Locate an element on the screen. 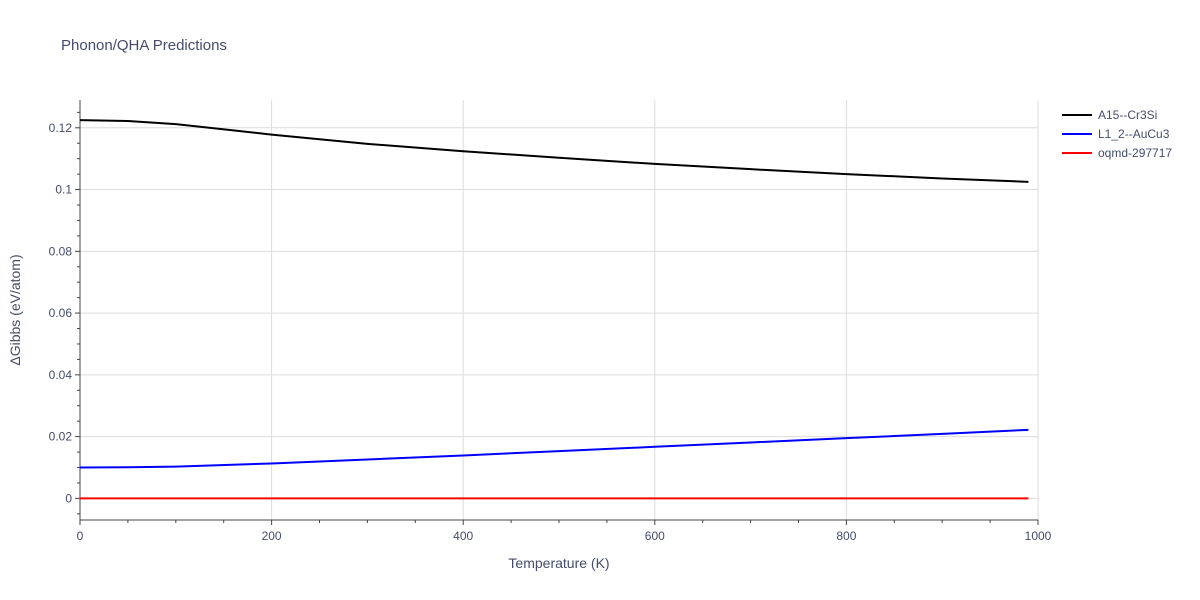  x-axis-title: Temperature (K) is located at coordinates (558, 563).